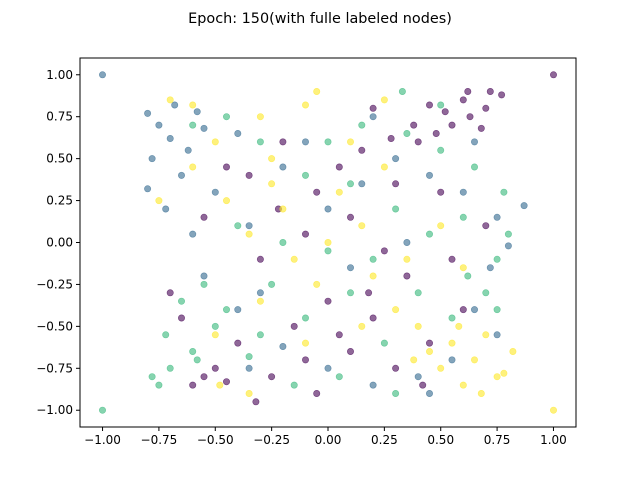 The width and height of the screenshot is (640, 480). What do you see at coordinates (440, 440) in the screenshot?
I see `x-tick-label: 0.50` at bounding box center [440, 440].